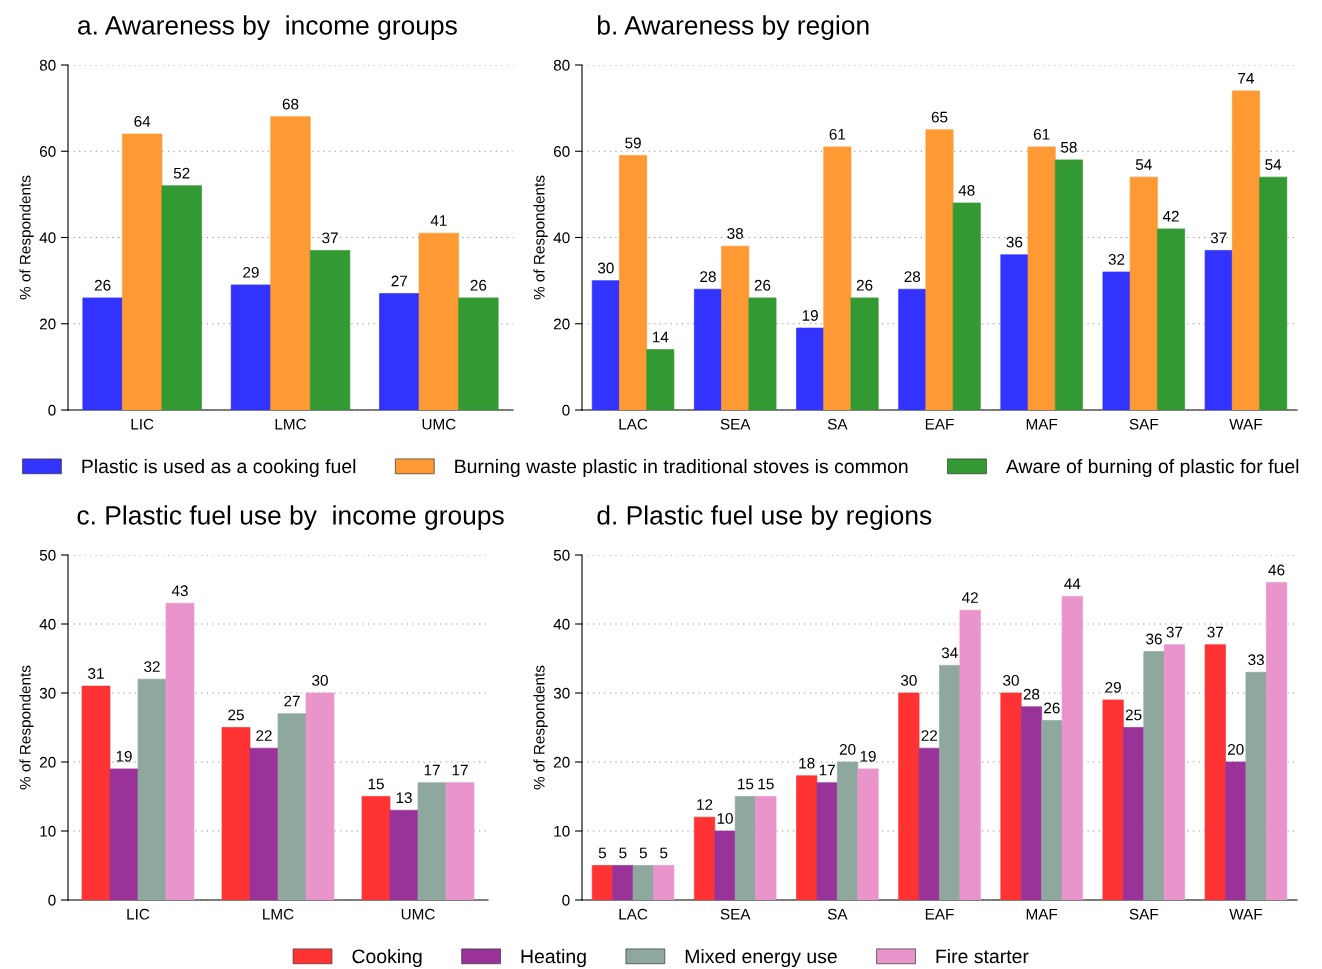 The height and width of the screenshot is (969, 1322). Describe the element at coordinates (267, 27) in the screenshot. I see `chart-title: a. Awareness by income groups` at that location.